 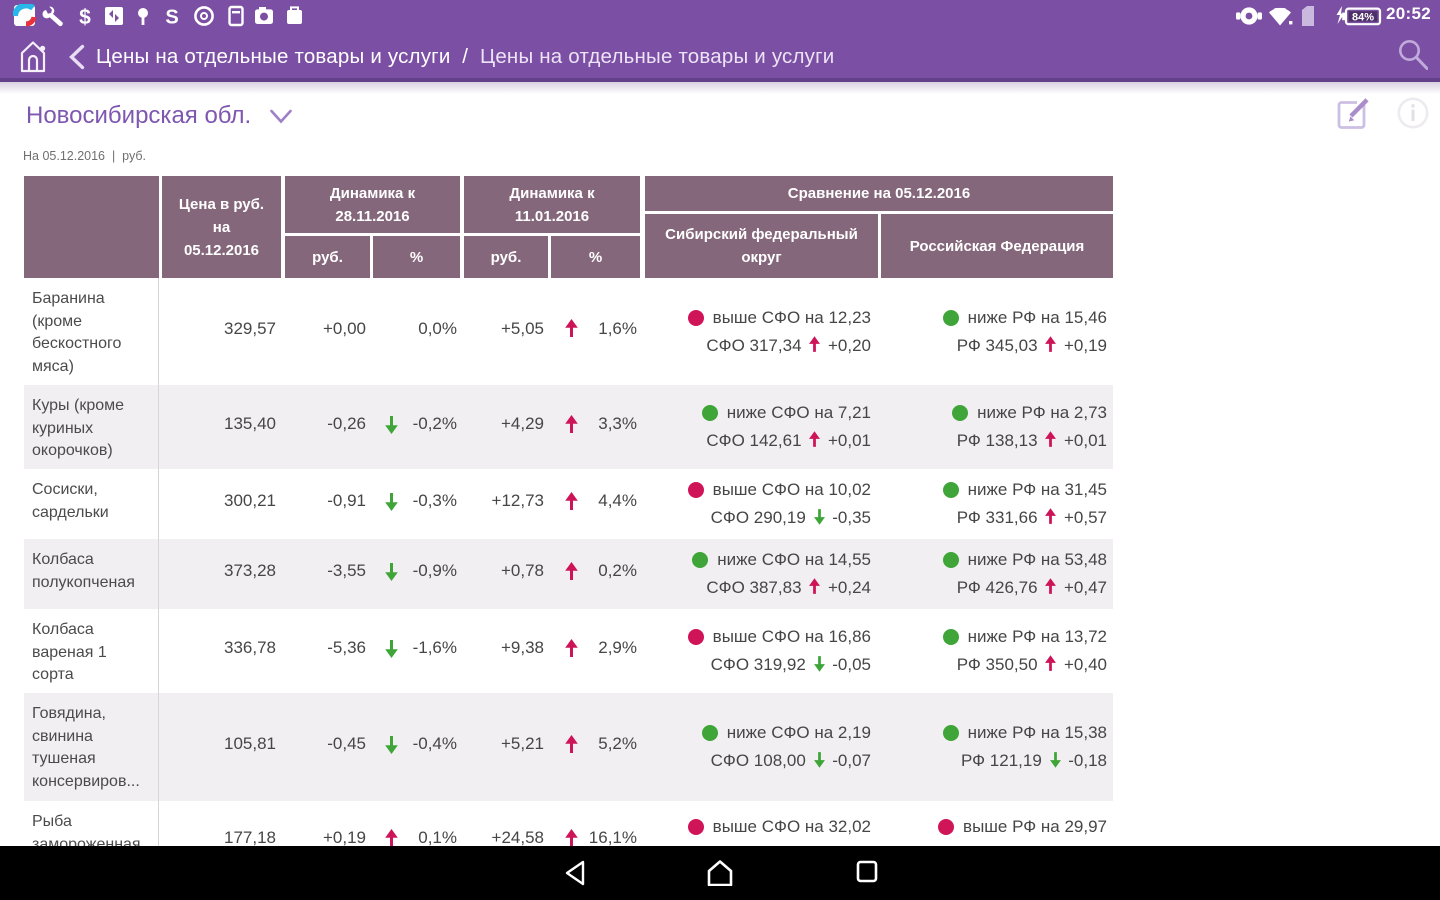 I want to click on svg-text: 84%, so click(x=1363, y=17).